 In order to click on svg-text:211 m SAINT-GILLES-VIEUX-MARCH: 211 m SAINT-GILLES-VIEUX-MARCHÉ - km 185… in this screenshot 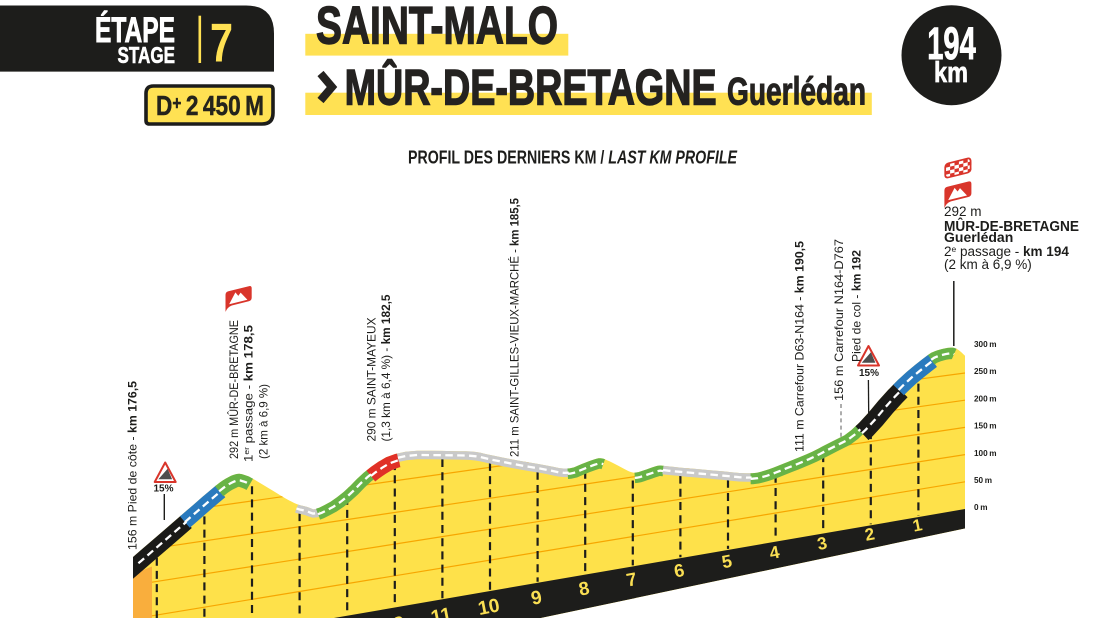, I will do `click(515, 327)`.